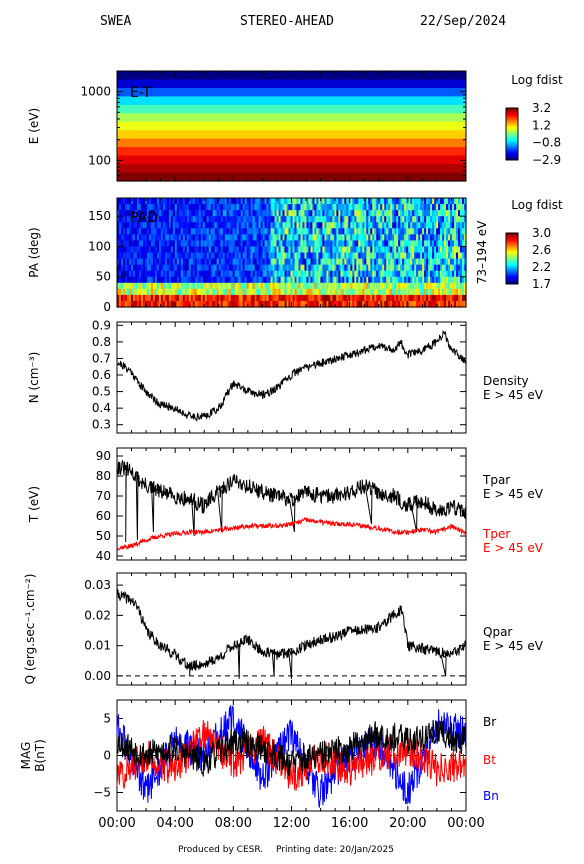  Describe the element at coordinates (103, 476) in the screenshot. I see `y-tick-label: 80` at that location.